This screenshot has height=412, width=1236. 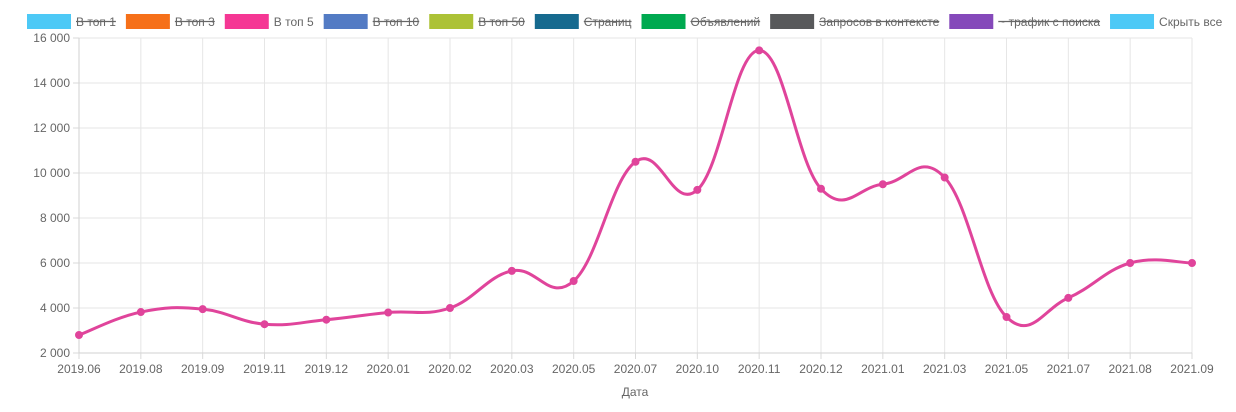 What do you see at coordinates (945, 369) in the screenshot?
I see `x-tick-label: 2021.03` at bounding box center [945, 369].